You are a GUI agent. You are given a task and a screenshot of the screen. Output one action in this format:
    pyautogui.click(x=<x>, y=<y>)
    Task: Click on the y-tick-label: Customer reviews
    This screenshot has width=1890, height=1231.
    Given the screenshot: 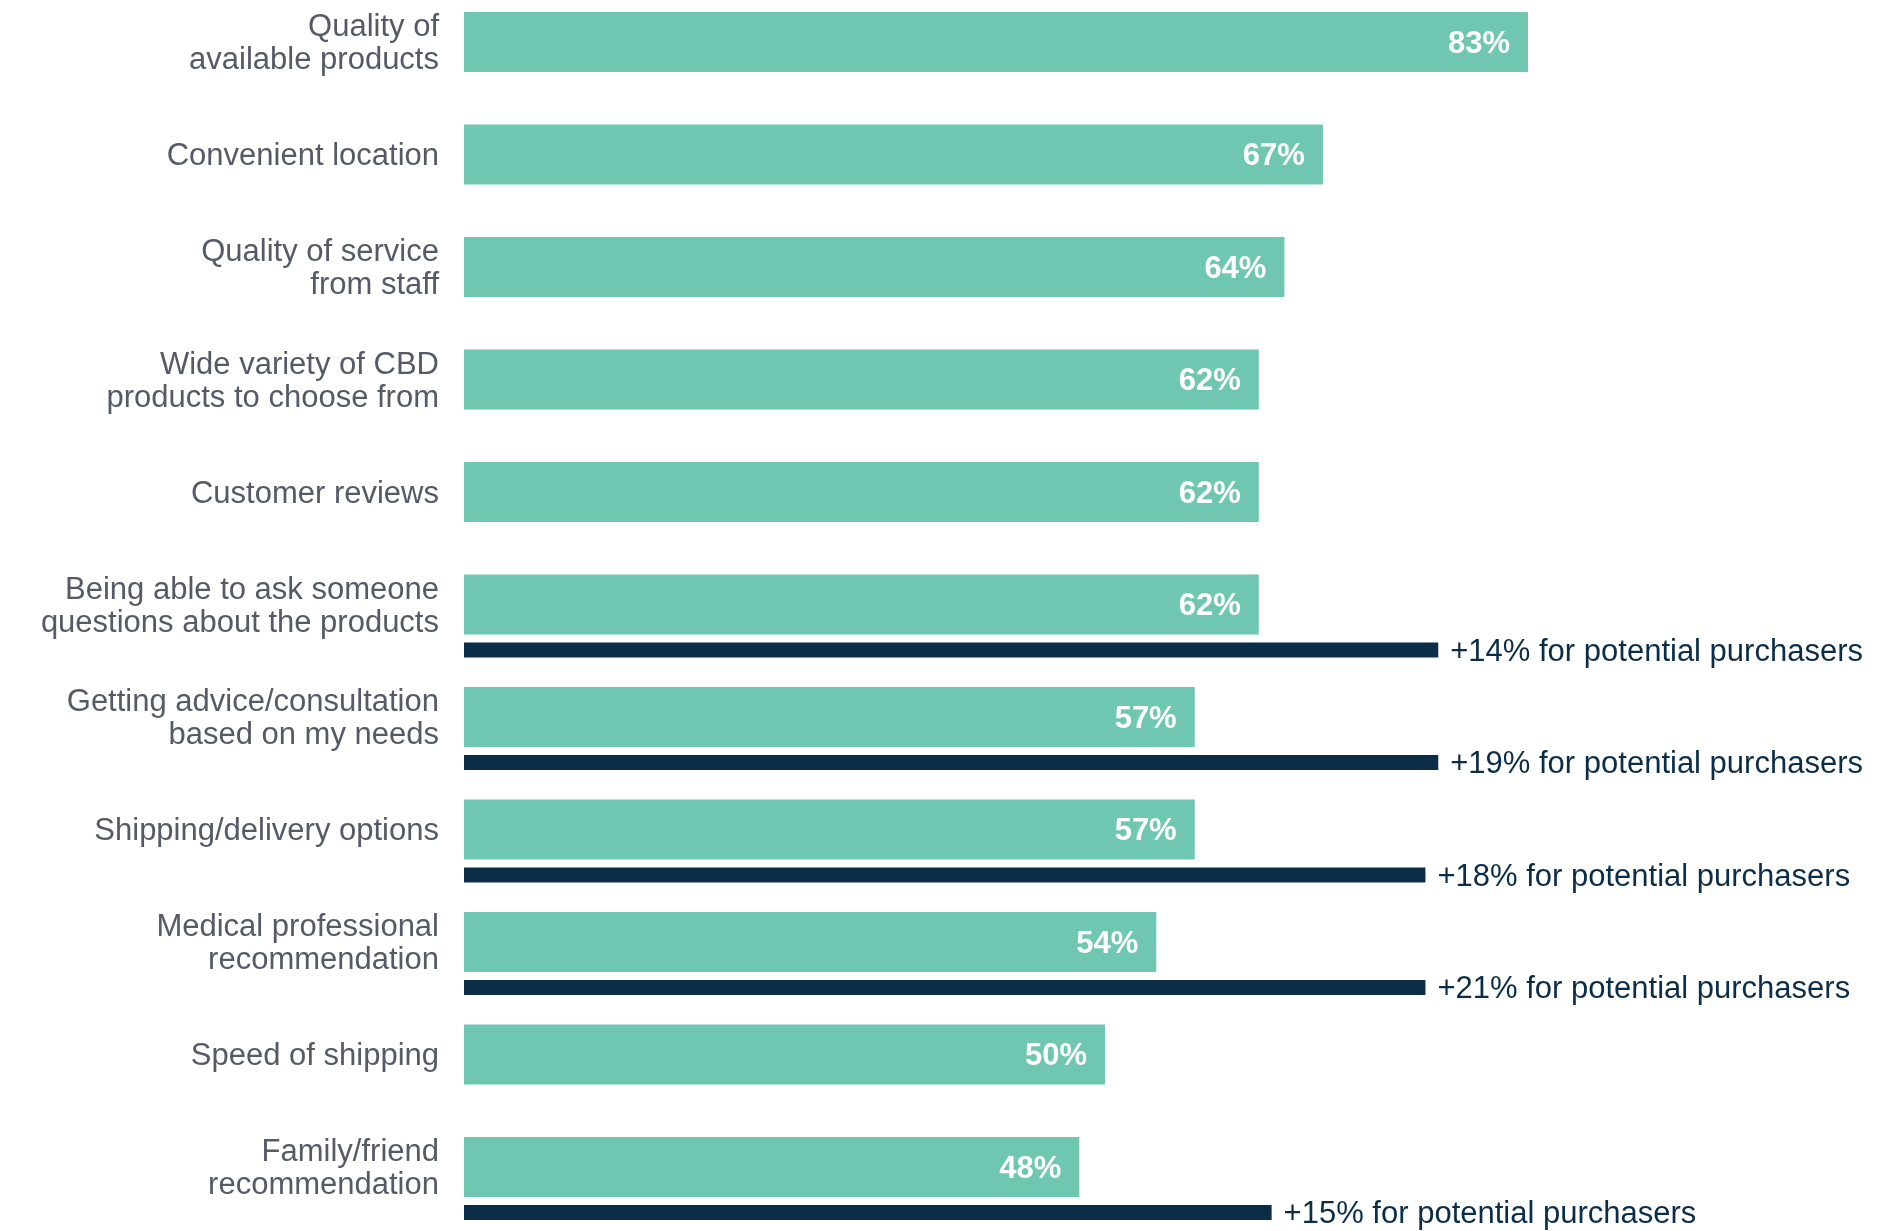 What is the action you would take?
    pyautogui.click(x=314, y=492)
    